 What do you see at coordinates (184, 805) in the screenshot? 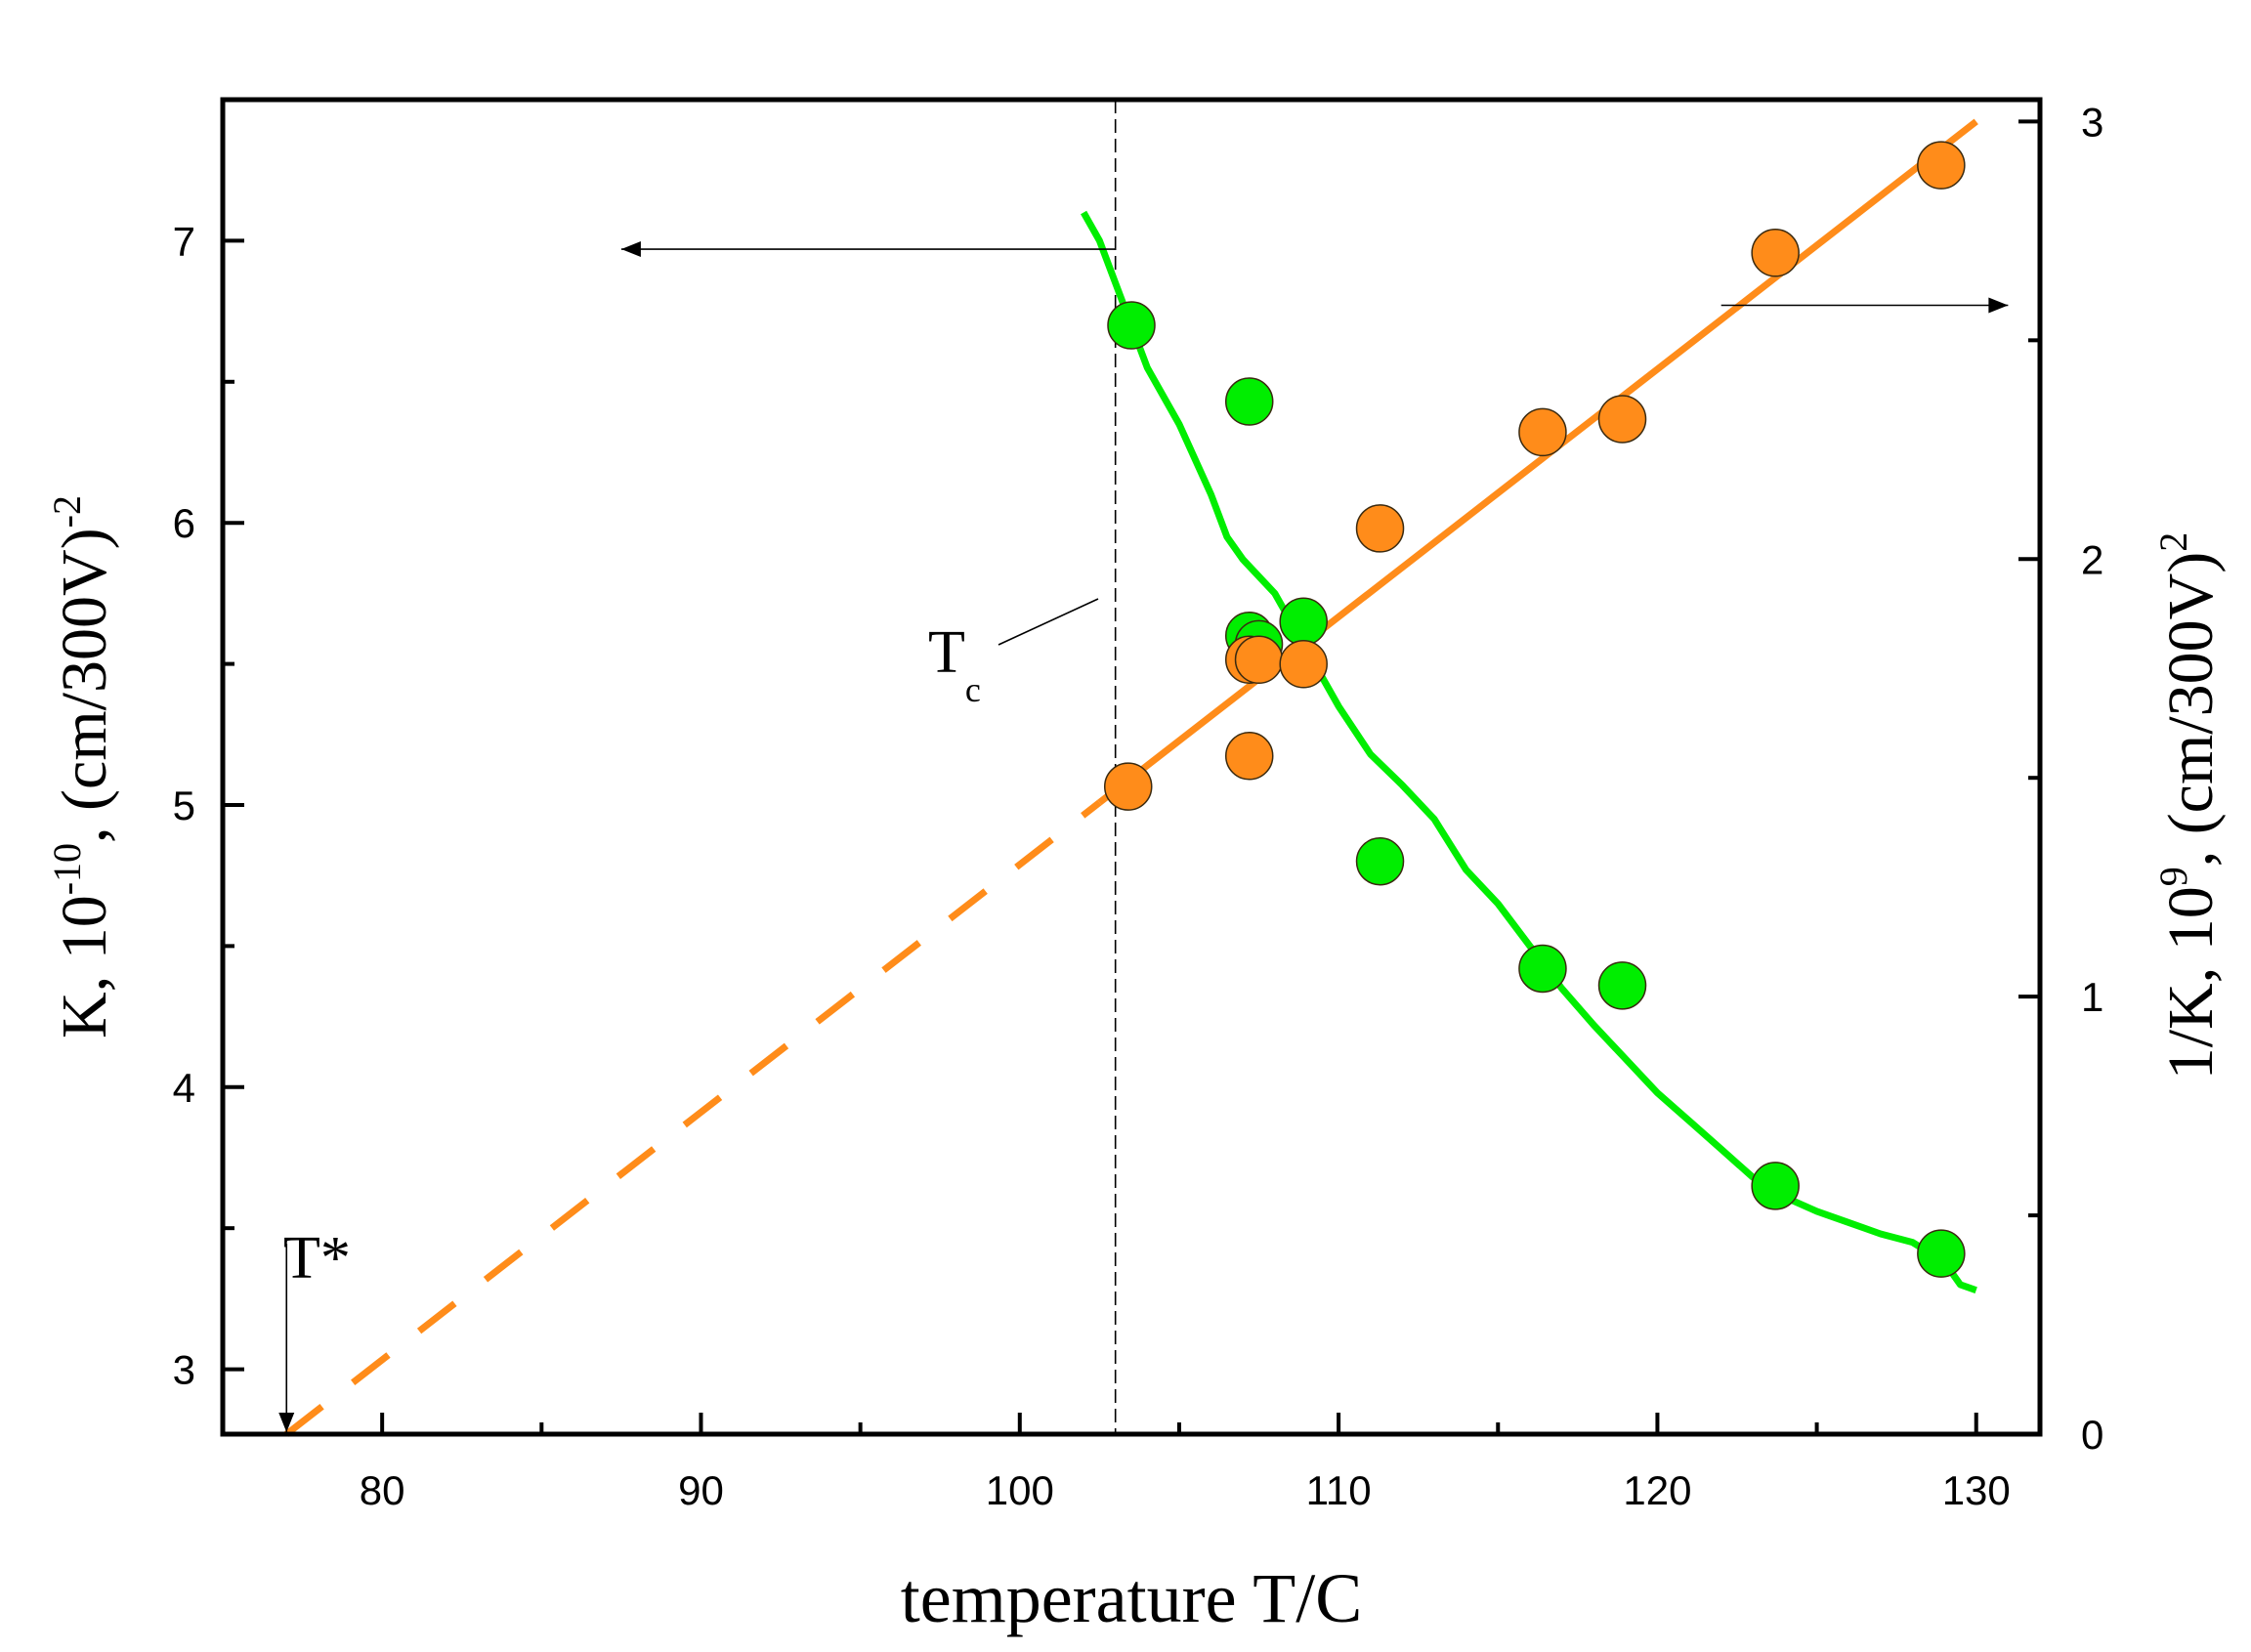
I see `y-left-tick-label: 5` at bounding box center [184, 805].